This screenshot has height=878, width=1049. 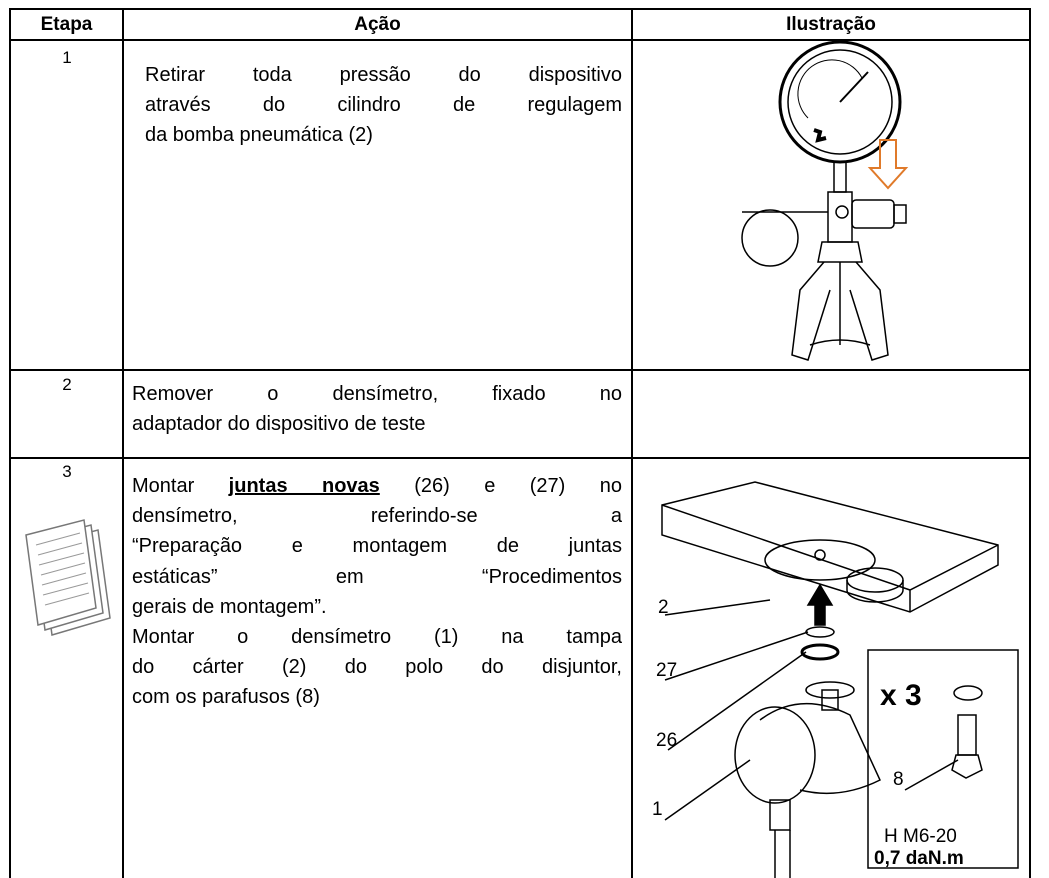 I want to click on box-label: H M6-20, so click(x=920, y=836).